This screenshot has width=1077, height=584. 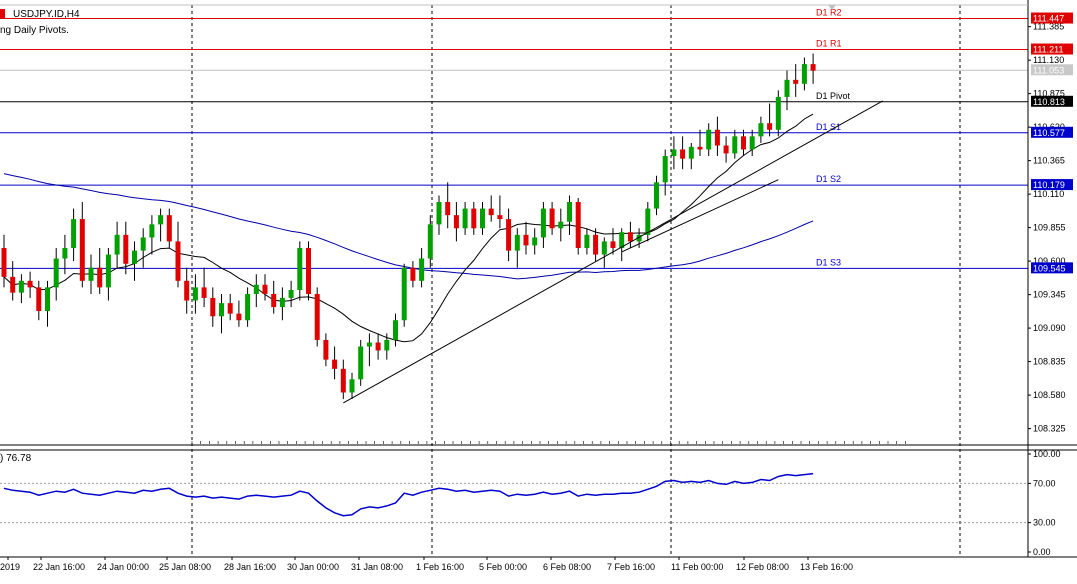 What do you see at coordinates (250, 567) in the screenshot?
I see `time-axis-label: 28 Jan 16:00` at bounding box center [250, 567].